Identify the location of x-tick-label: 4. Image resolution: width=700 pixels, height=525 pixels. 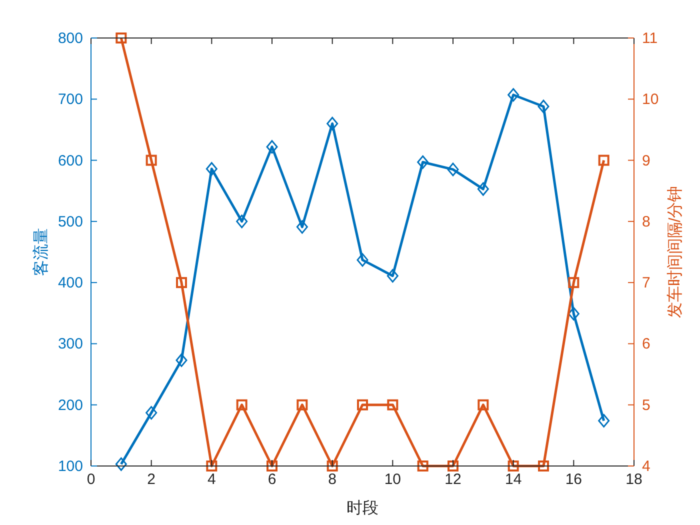
(211, 479).